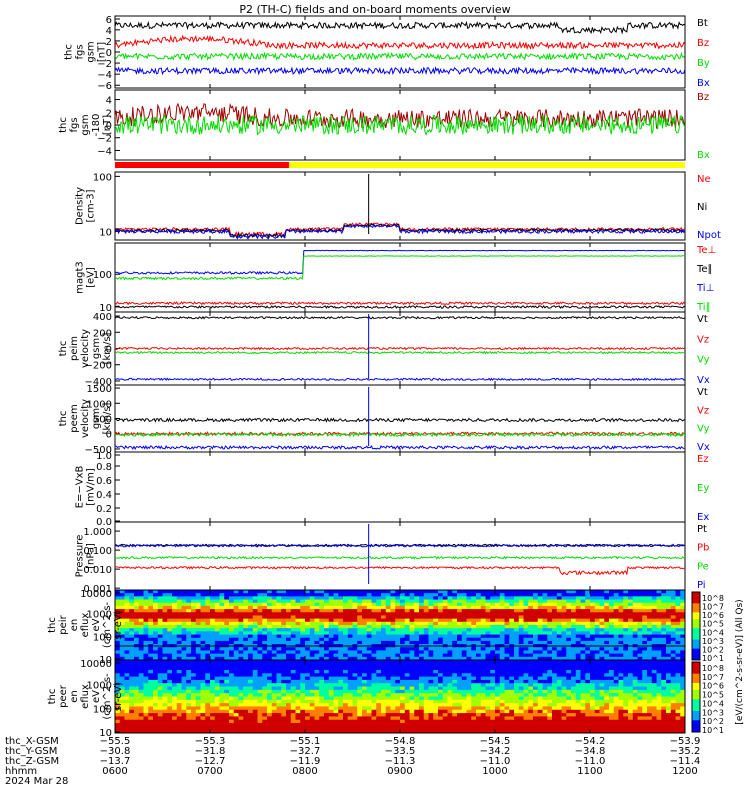 Image resolution: width=750 pixels, height=800 pixels. I want to click on ele_spec-ylabel-line: (cm^2-s-, so click(107, 696).